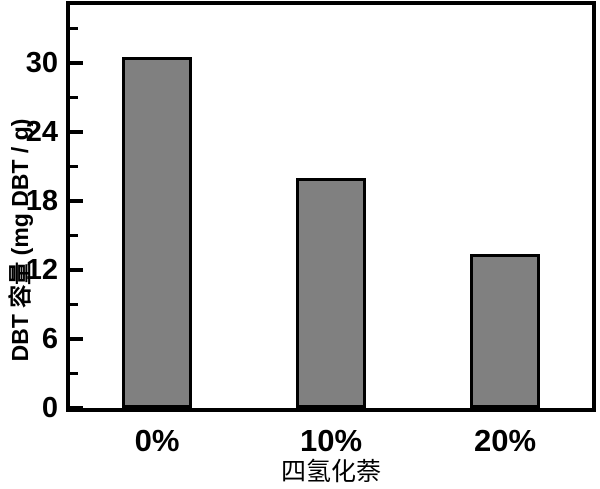  I want to click on x-category-label: 20%, so click(505, 440).